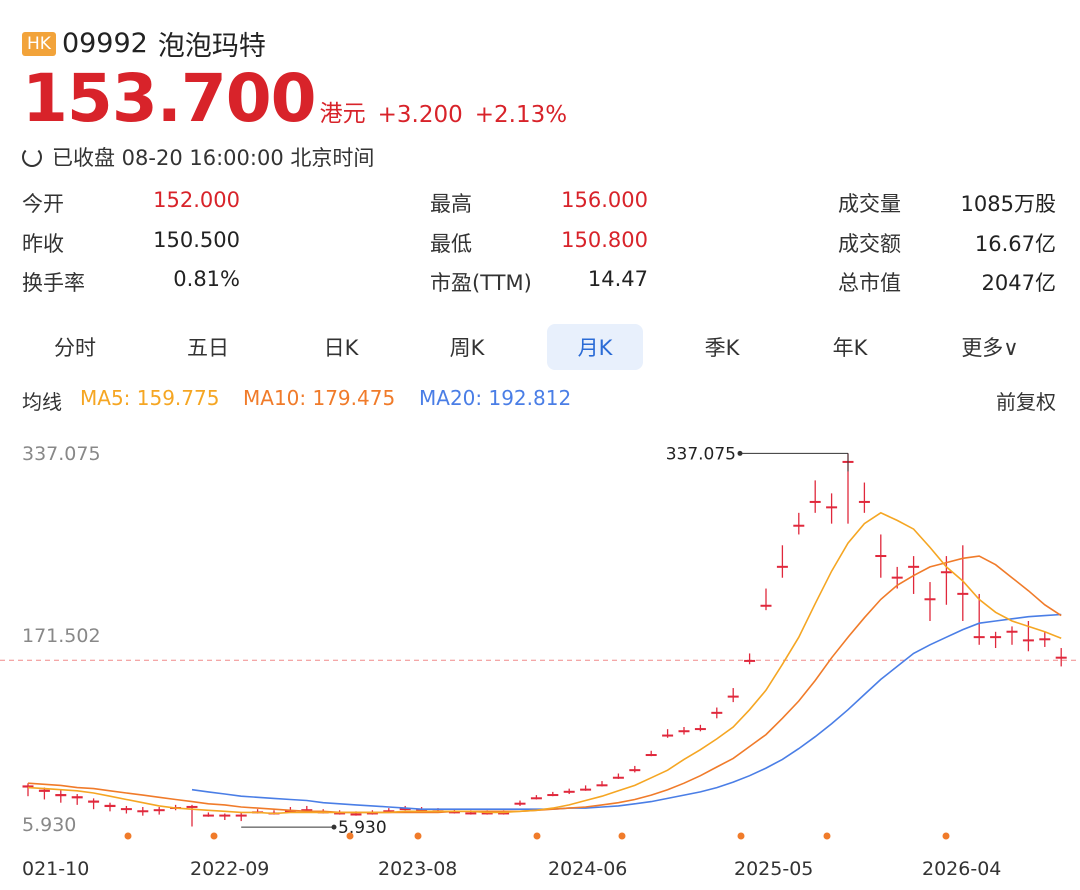  I want to click on market-status: 已收盘 08-20 16:00:00 北京时间, so click(198, 157).